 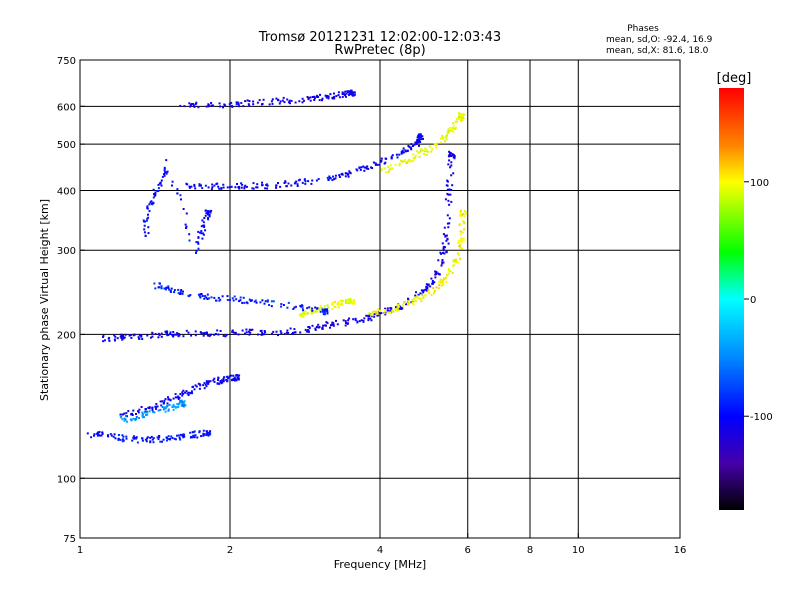 What do you see at coordinates (657, 51) in the screenshot?
I see `stats-line-x: mean, sd,X: 81.6, 18.0` at bounding box center [657, 51].